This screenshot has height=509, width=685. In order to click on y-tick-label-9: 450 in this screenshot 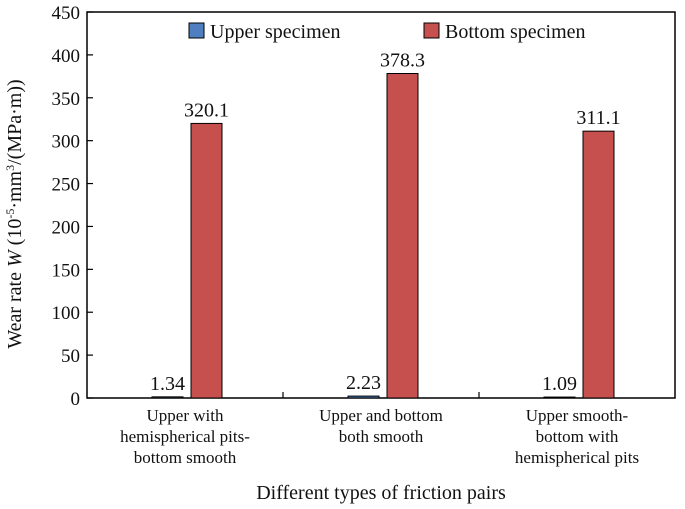, I will do `click(66, 13)`.